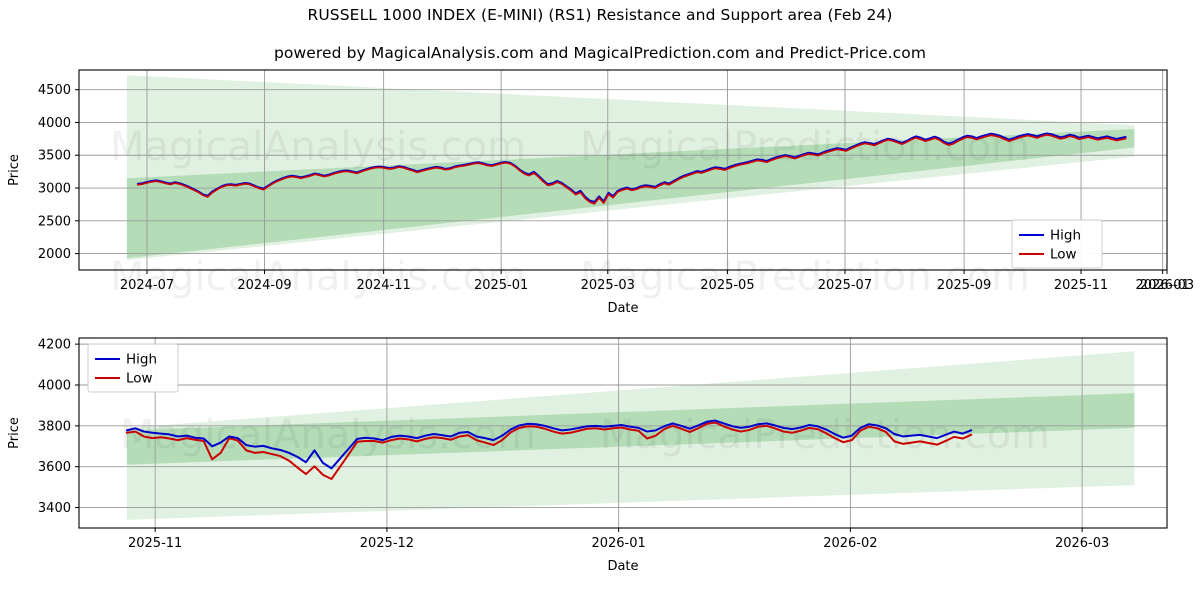 The height and width of the screenshot is (600, 1200). What do you see at coordinates (54, 508) in the screenshot?
I see `y-tick-label: 3400` at bounding box center [54, 508].